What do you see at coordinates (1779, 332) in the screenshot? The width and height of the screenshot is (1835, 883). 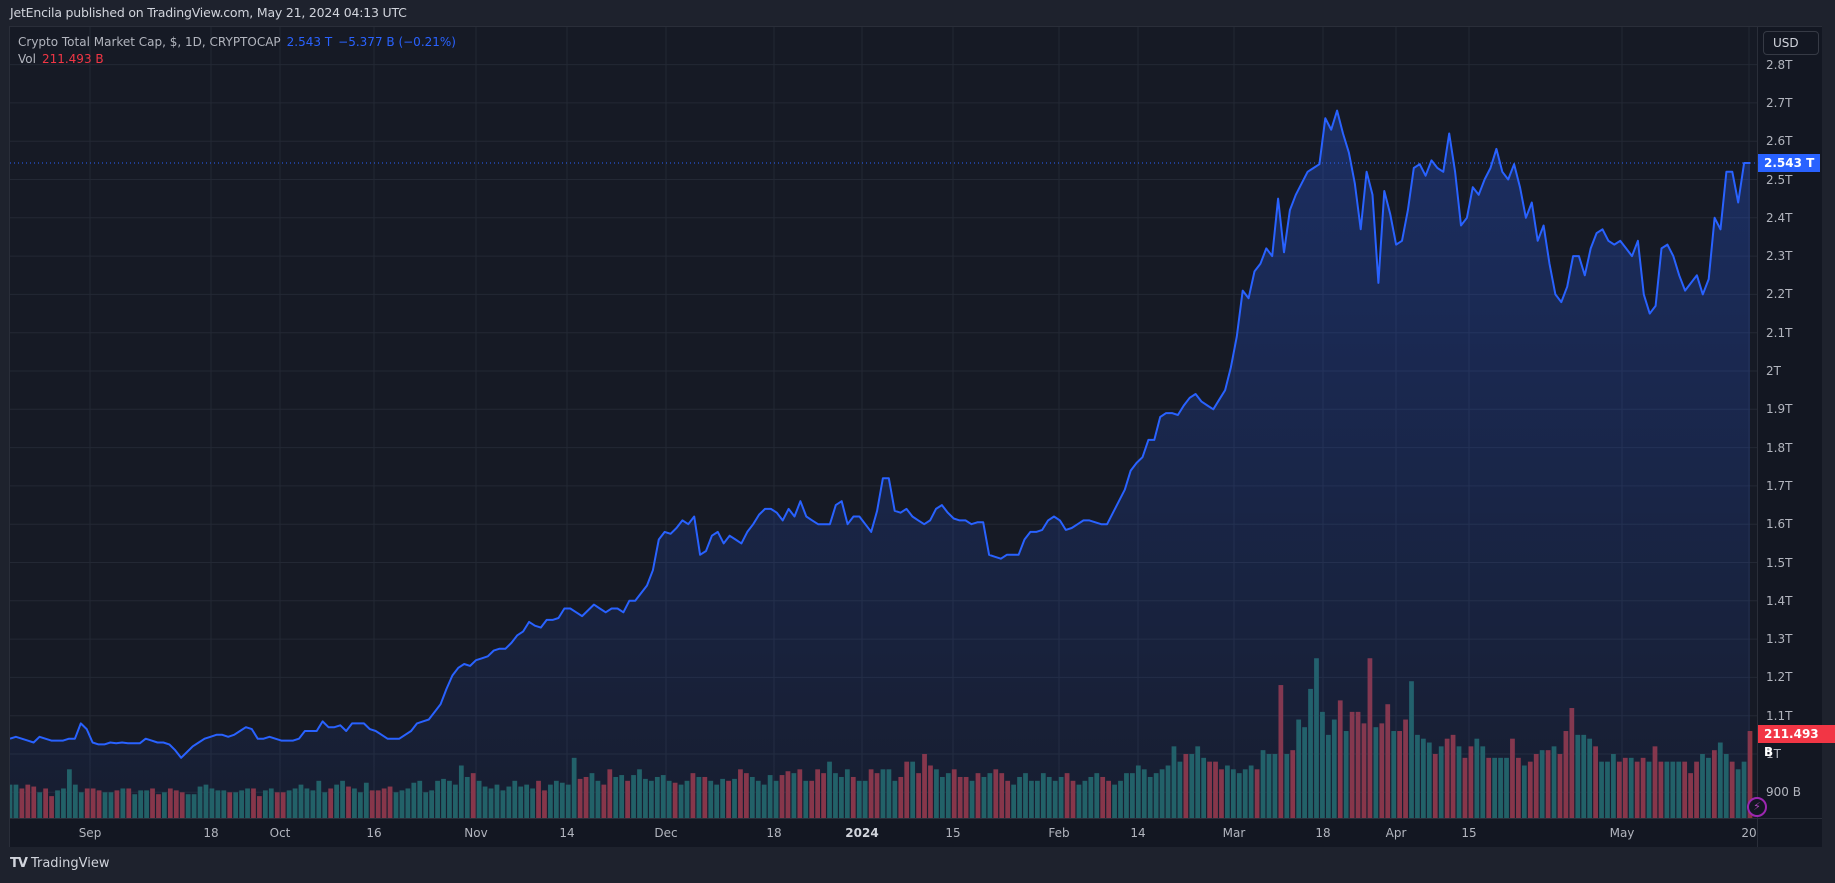 I see `y-tick-label: 2.1T` at bounding box center [1779, 332].